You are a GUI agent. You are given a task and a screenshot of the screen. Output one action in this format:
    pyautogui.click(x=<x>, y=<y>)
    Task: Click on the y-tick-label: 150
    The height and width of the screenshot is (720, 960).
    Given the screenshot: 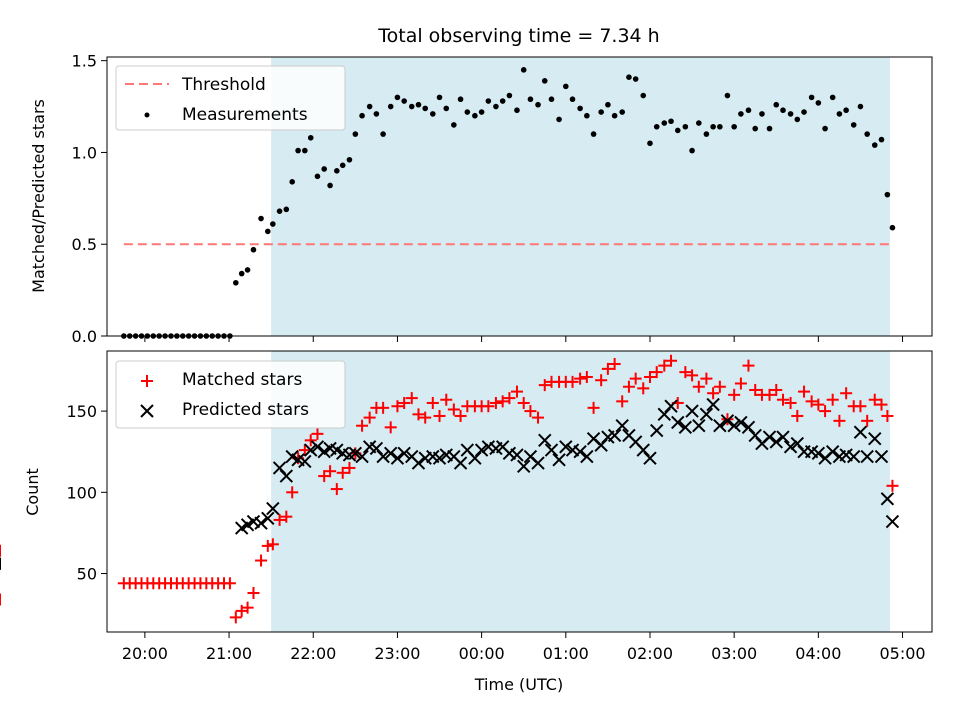 What is the action you would take?
    pyautogui.click(x=81, y=411)
    